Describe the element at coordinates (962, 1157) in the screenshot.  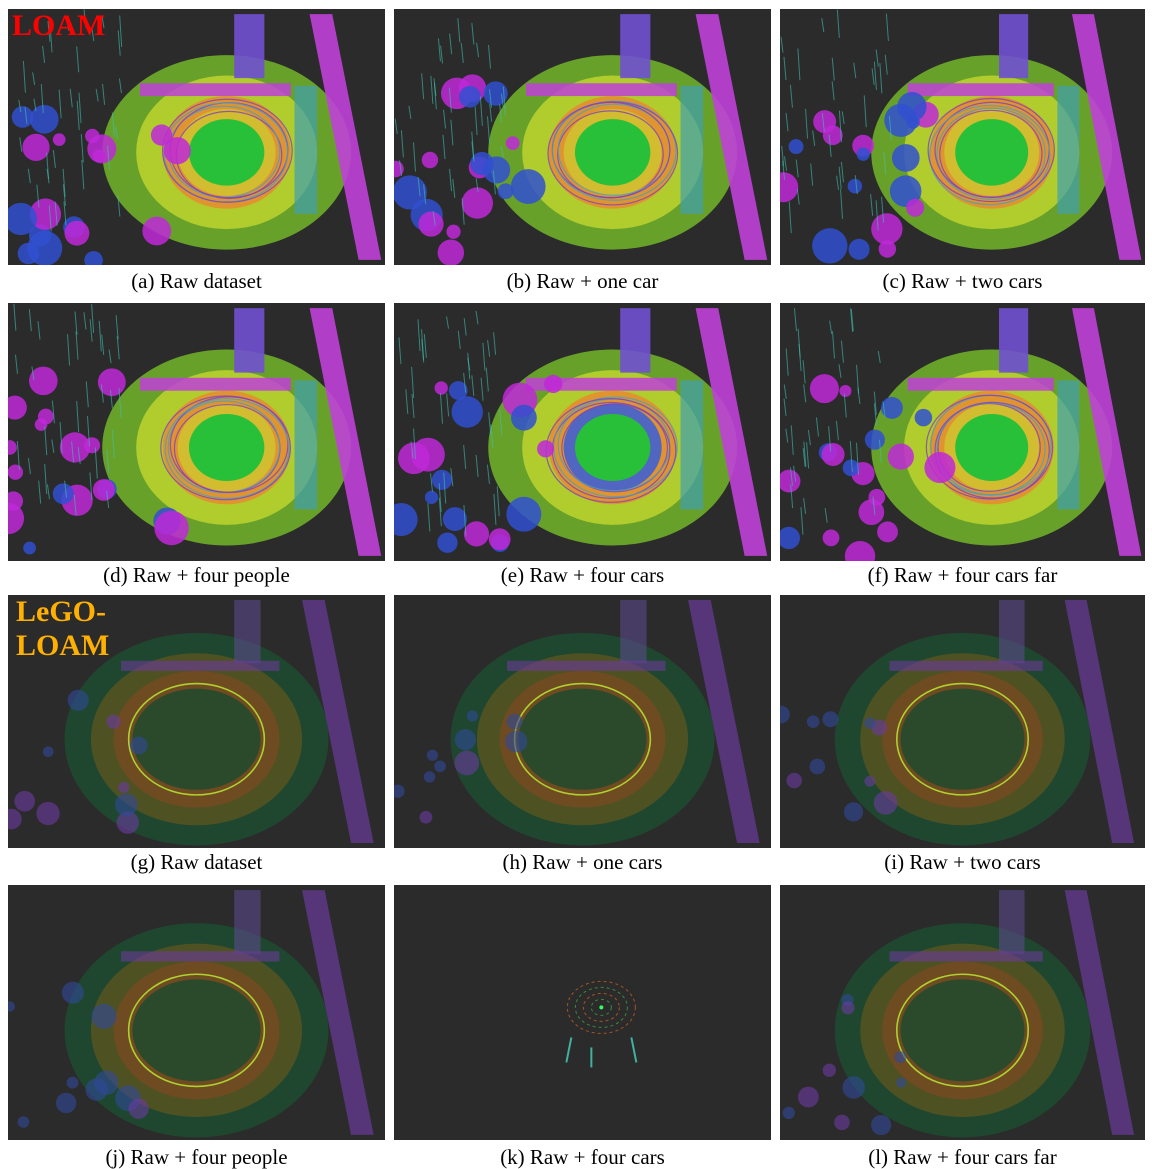
I see `caption-l: (l) Raw + four cars far` at that location.